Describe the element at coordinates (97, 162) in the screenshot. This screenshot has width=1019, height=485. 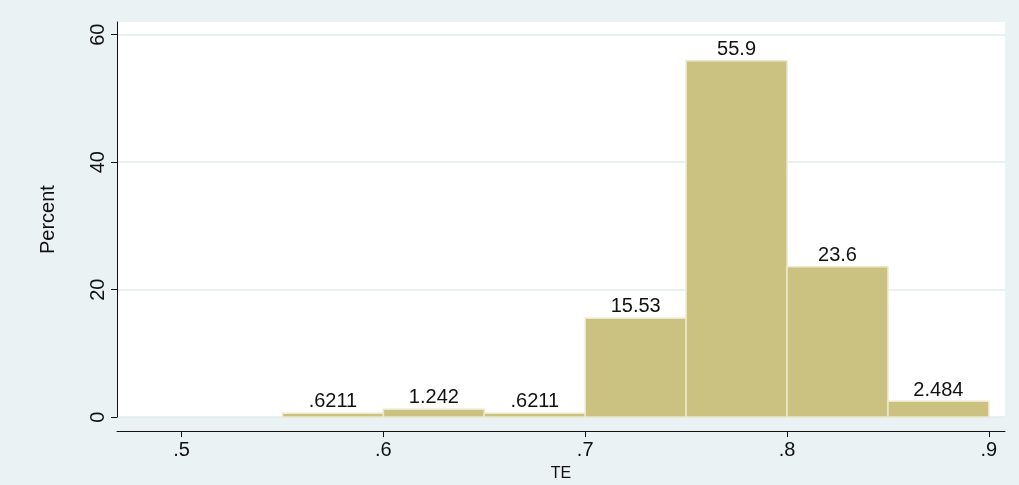
I see `y-tick-label: 40` at that location.